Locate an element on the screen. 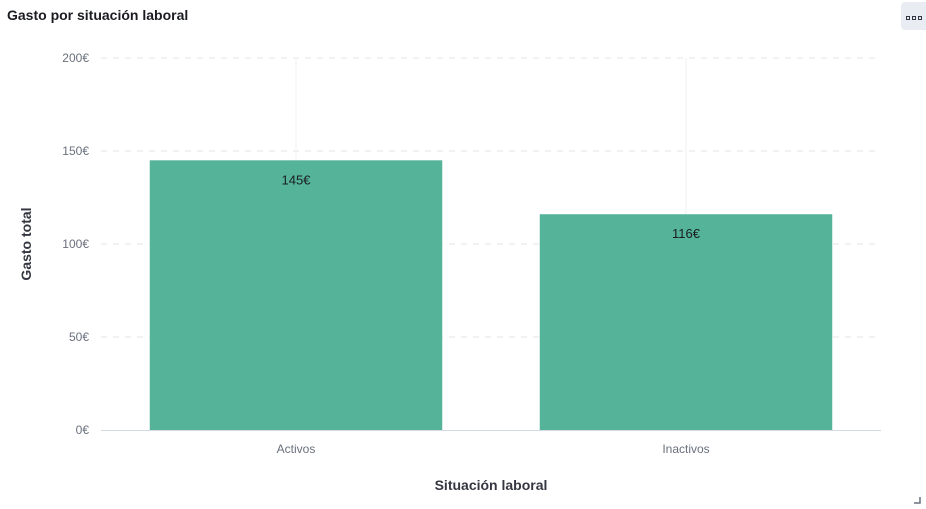  y-tick-label: 50€ is located at coordinates (79, 337).